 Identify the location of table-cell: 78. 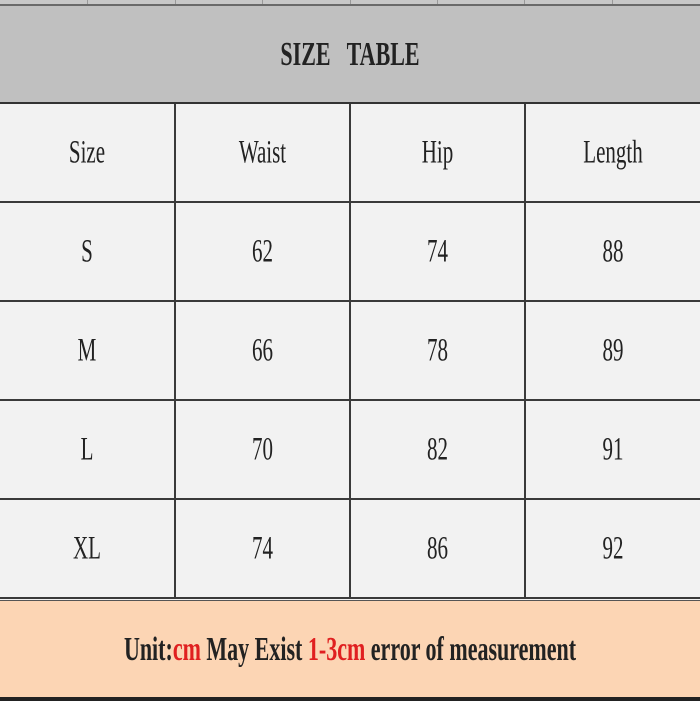
(437, 351).